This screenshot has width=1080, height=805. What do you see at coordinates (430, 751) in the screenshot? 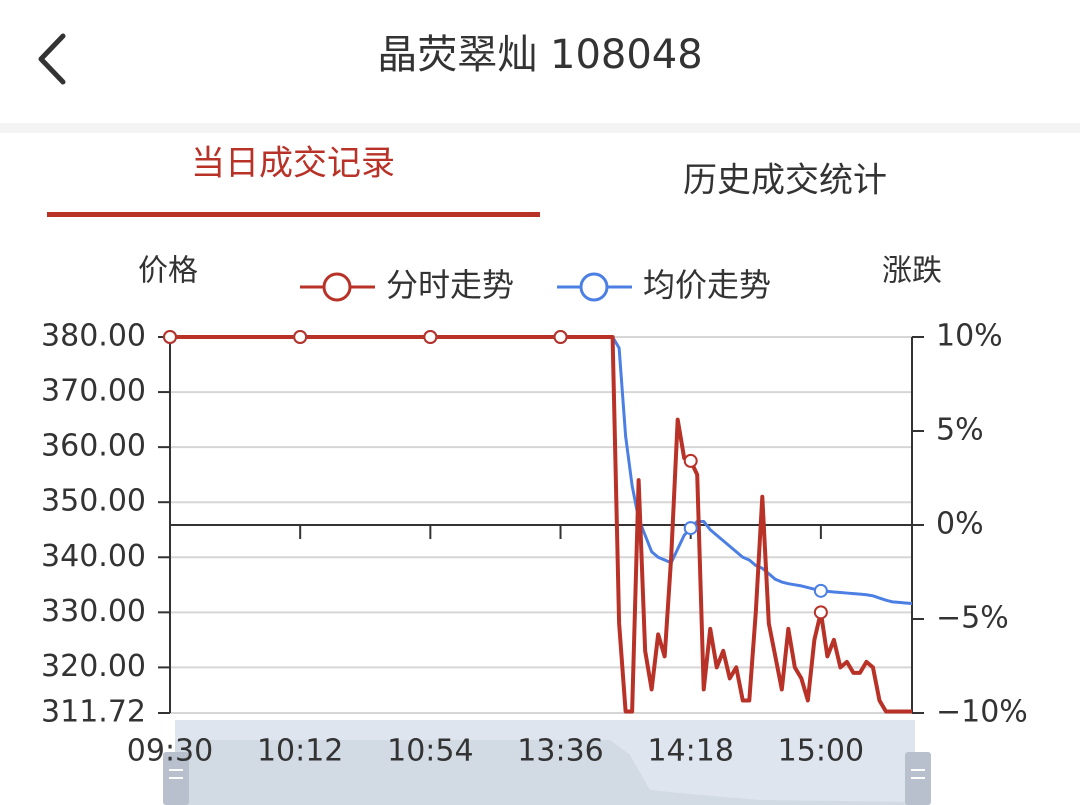
I see `x-tick-label: 10:54` at bounding box center [430, 751].